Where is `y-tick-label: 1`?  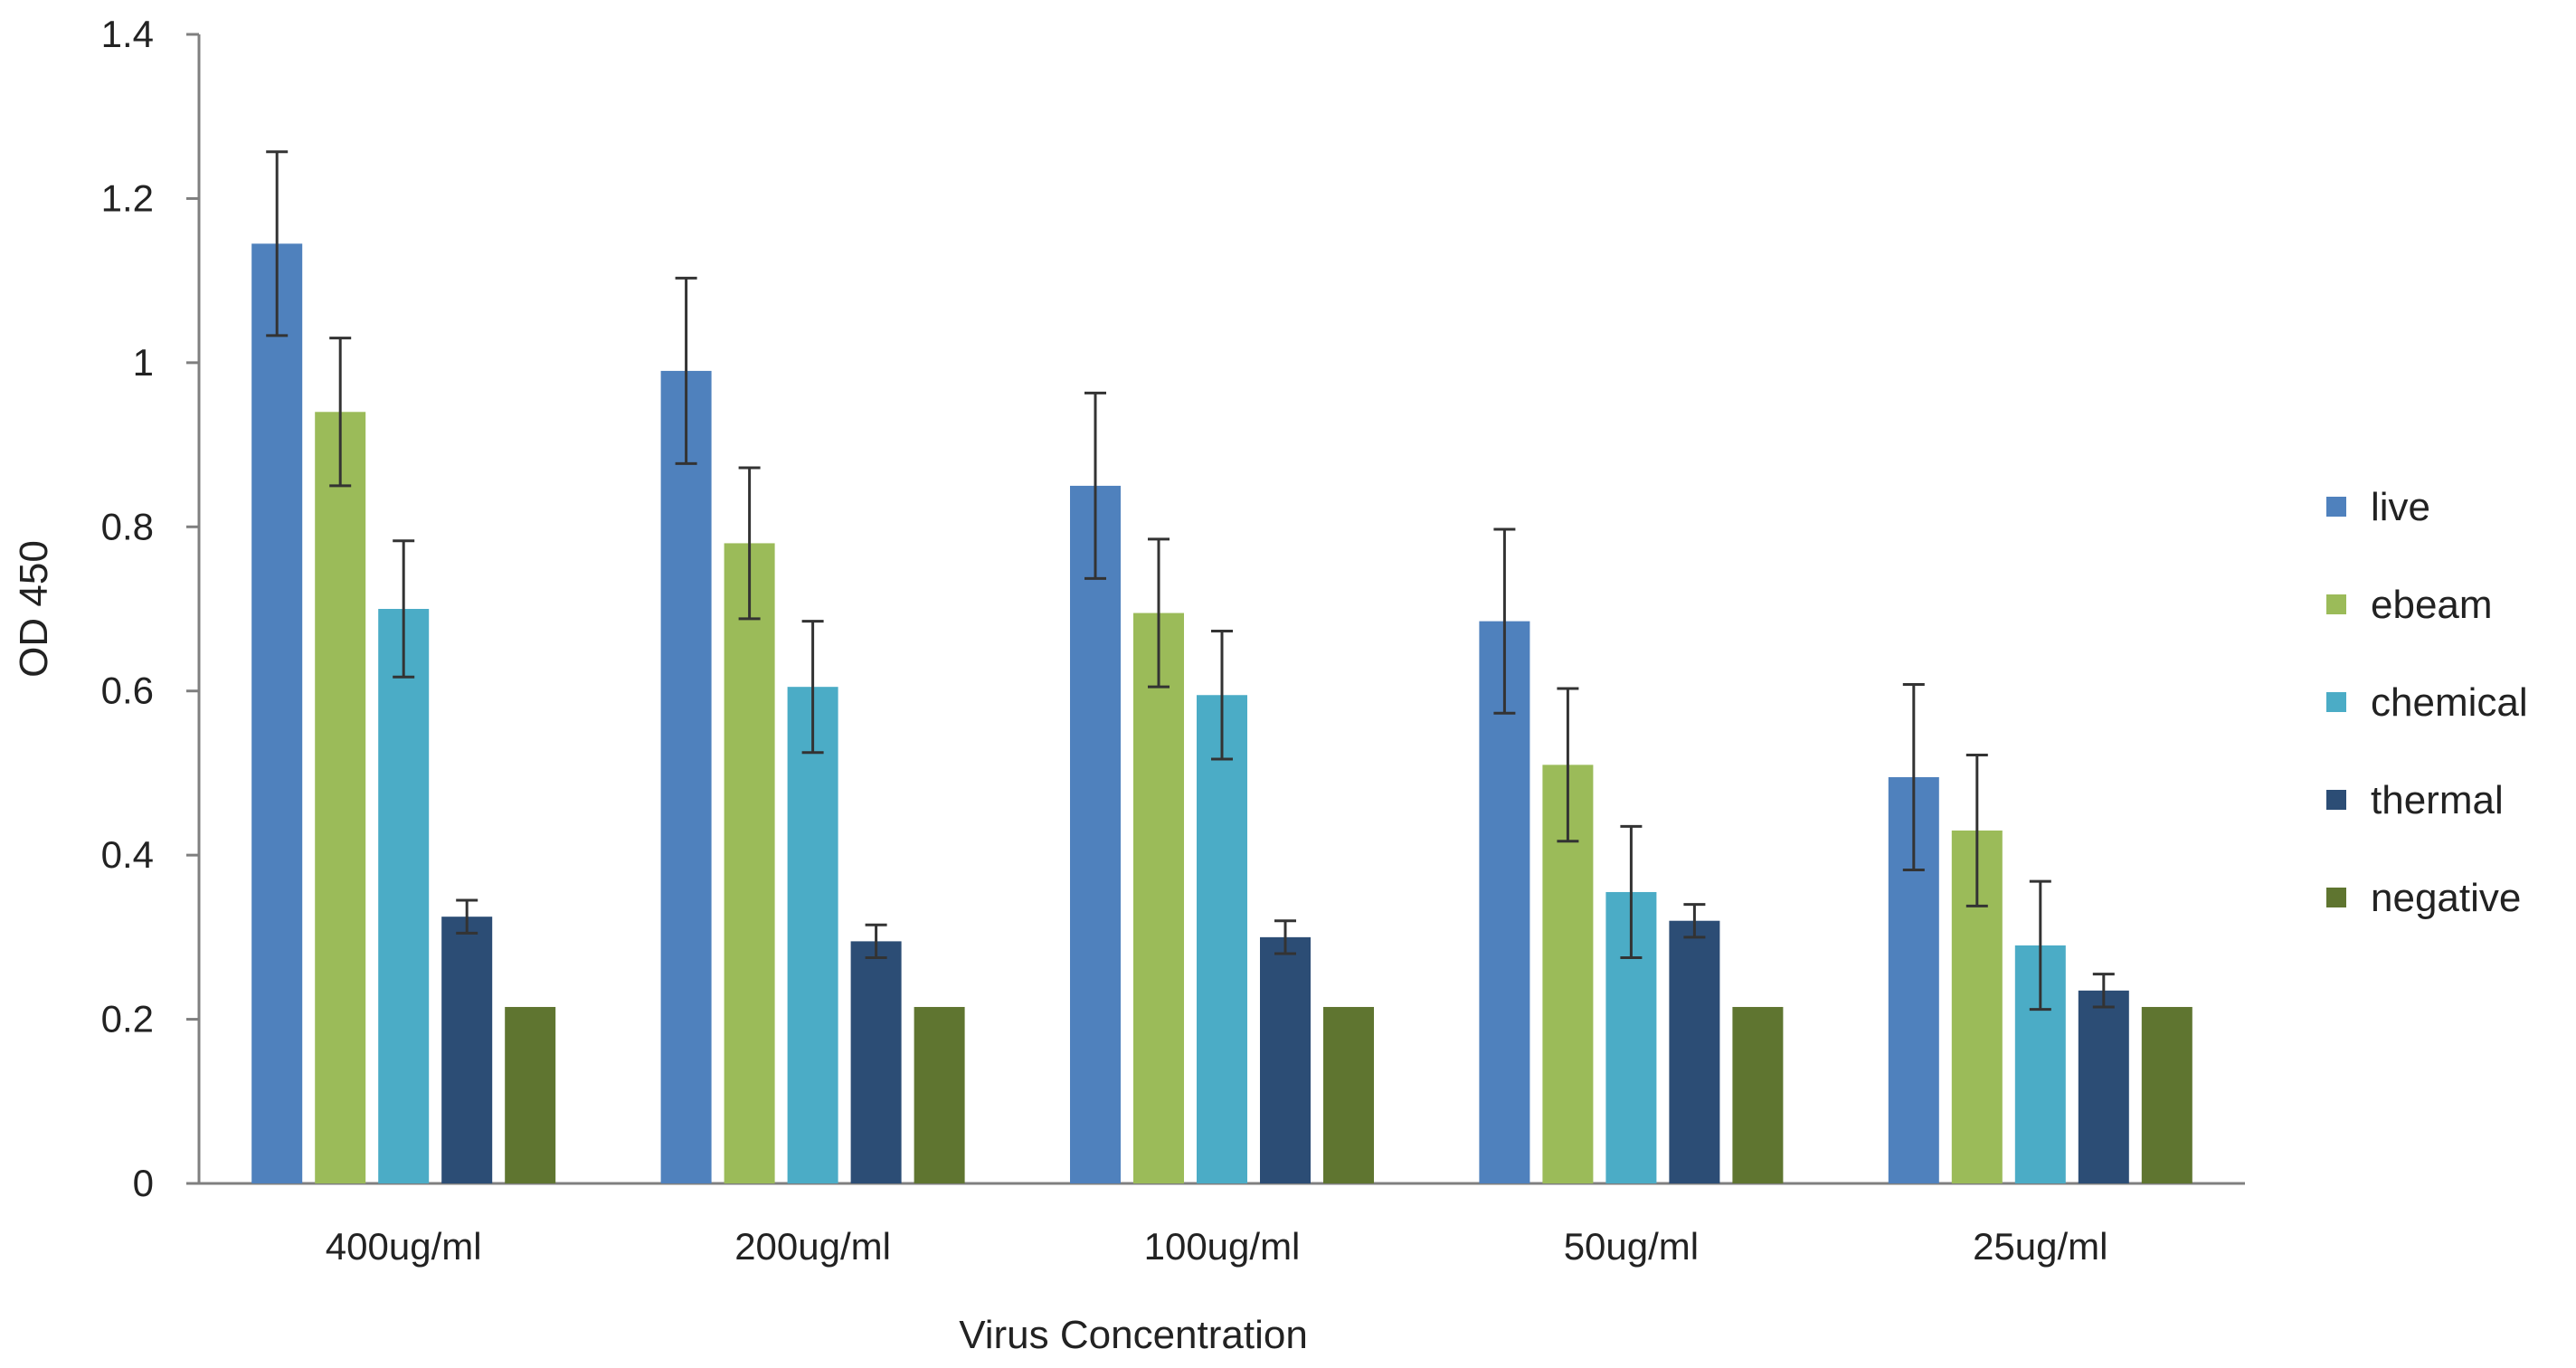
y-tick-label: 1 is located at coordinates (144, 363).